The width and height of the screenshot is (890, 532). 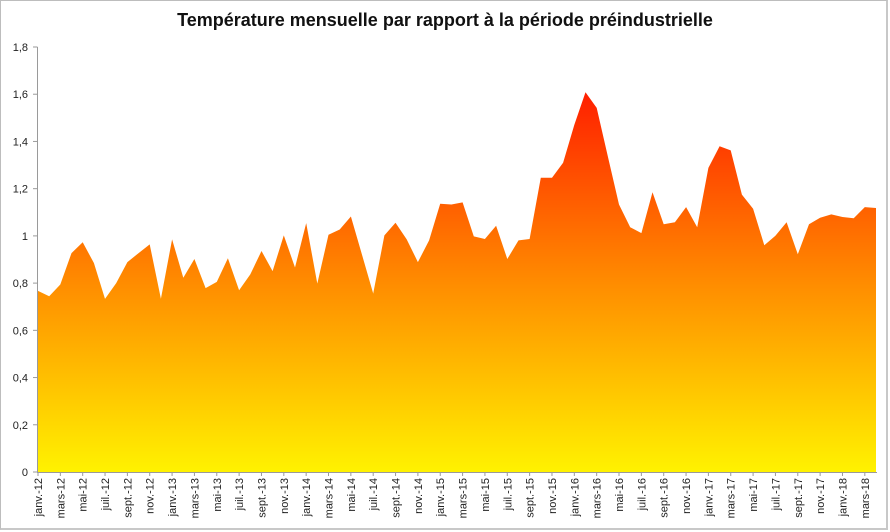 I want to click on x-tick-label: nov.-14, so click(x=419, y=496).